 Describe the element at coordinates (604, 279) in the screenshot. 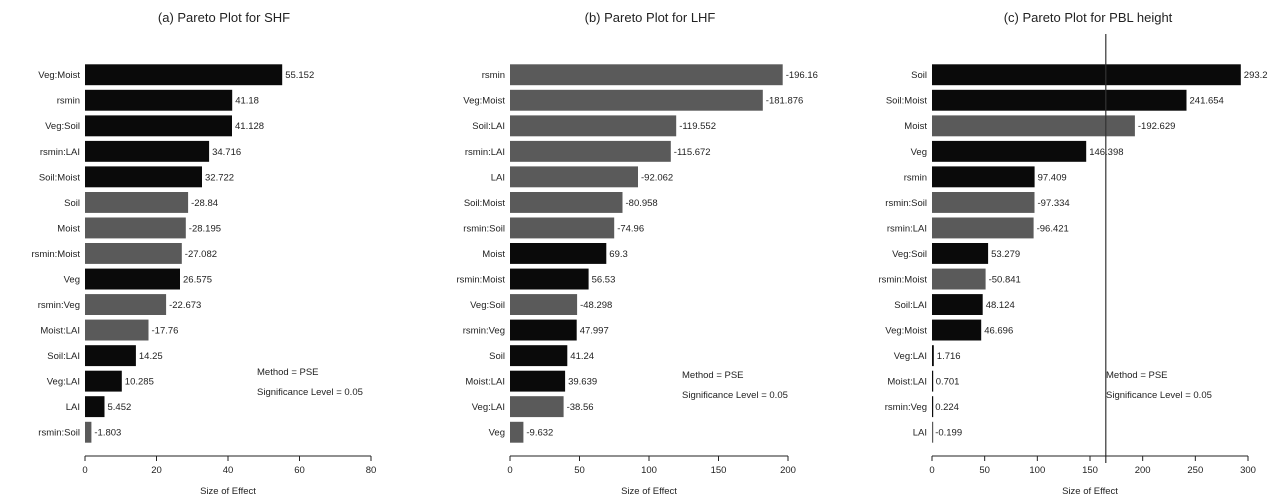

I see `data-label: 56.53` at that location.